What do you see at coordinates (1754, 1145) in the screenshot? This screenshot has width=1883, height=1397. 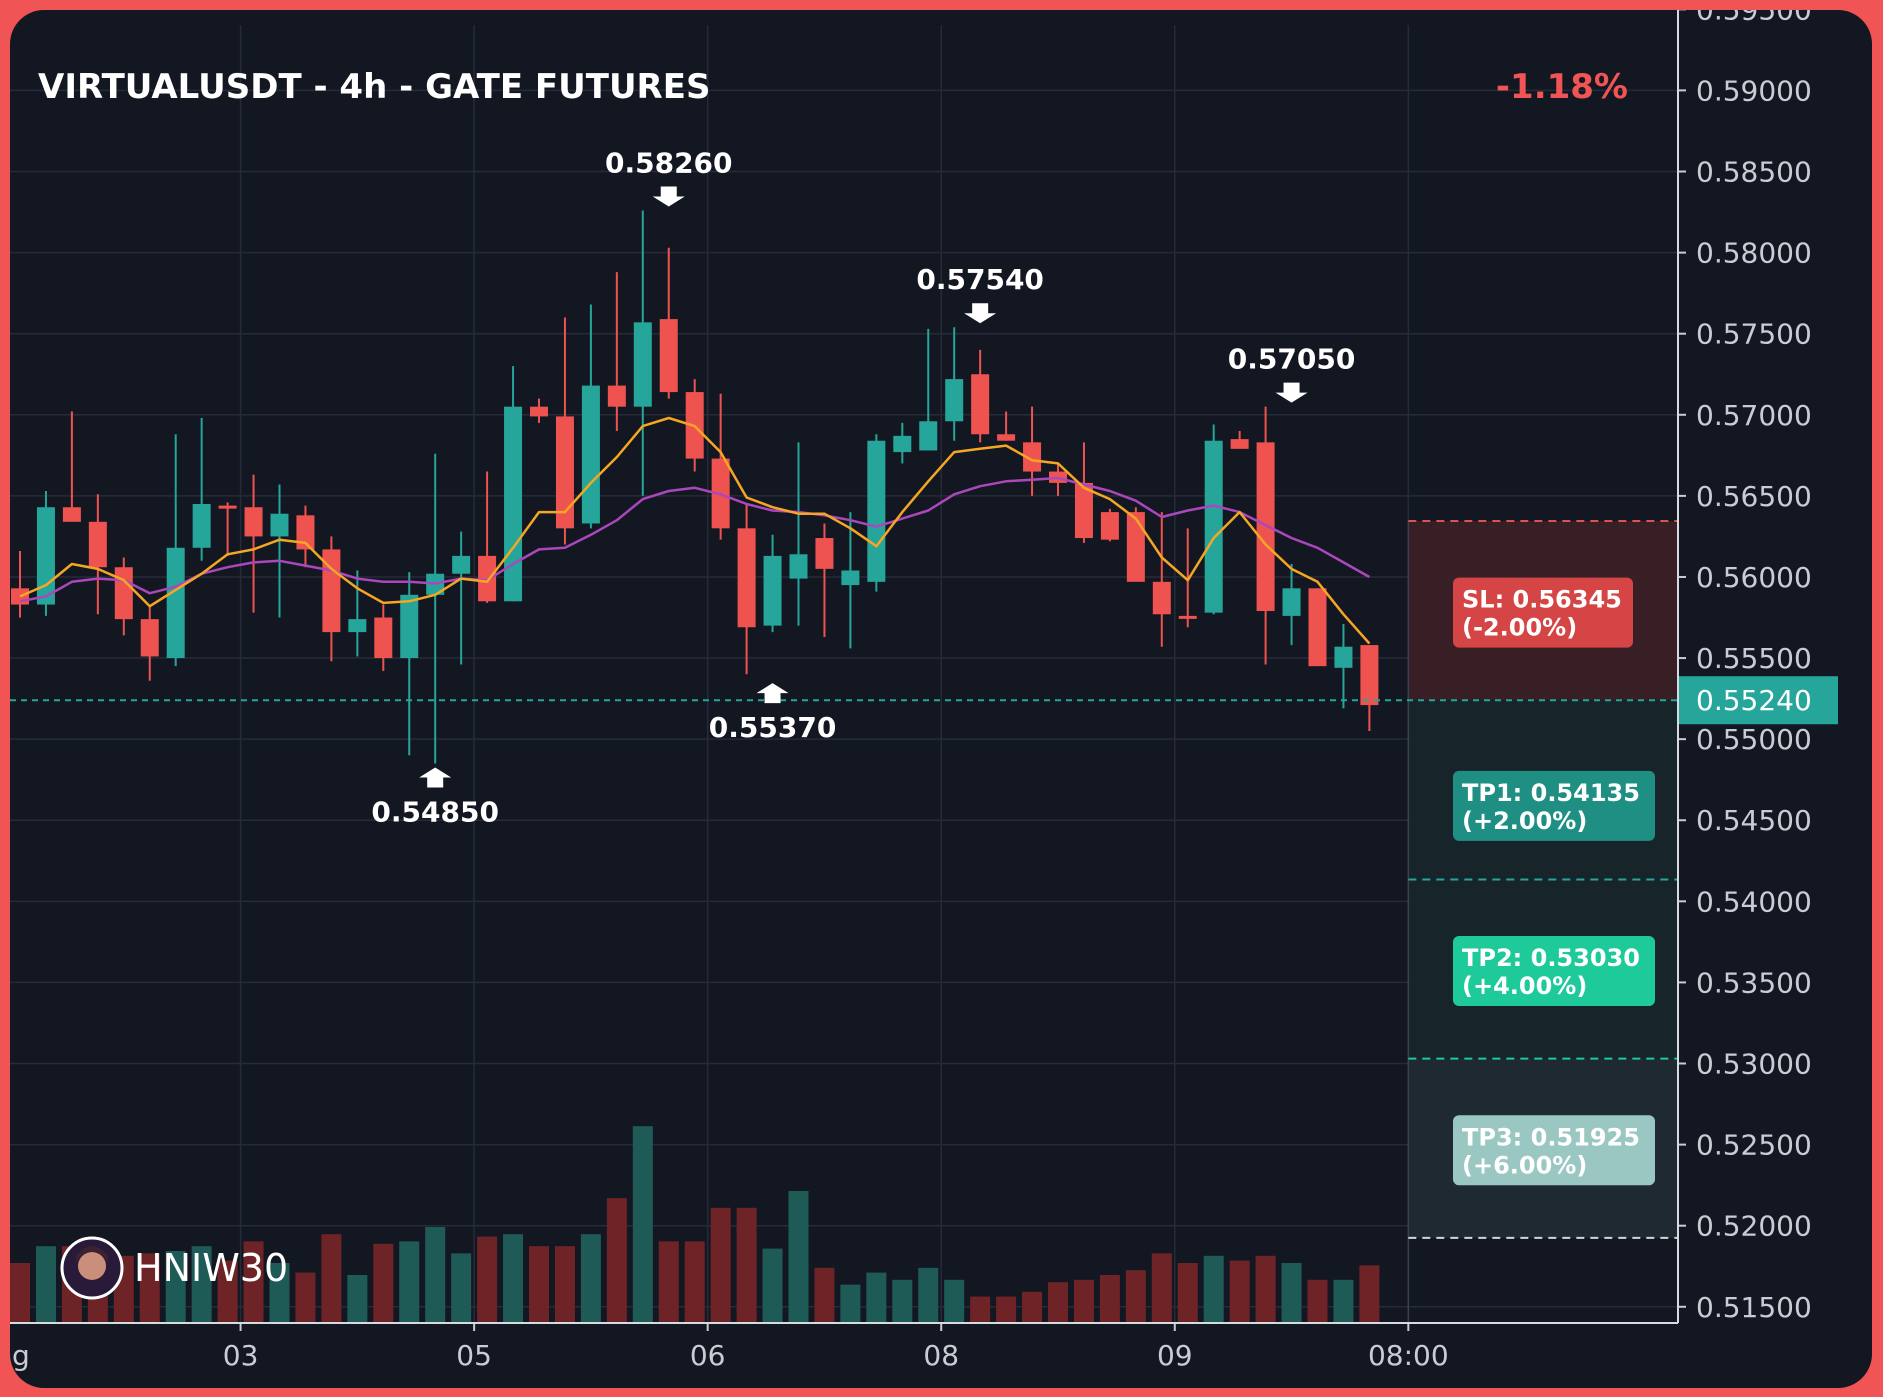 I see `y-tick-label: 0.52500` at bounding box center [1754, 1145].